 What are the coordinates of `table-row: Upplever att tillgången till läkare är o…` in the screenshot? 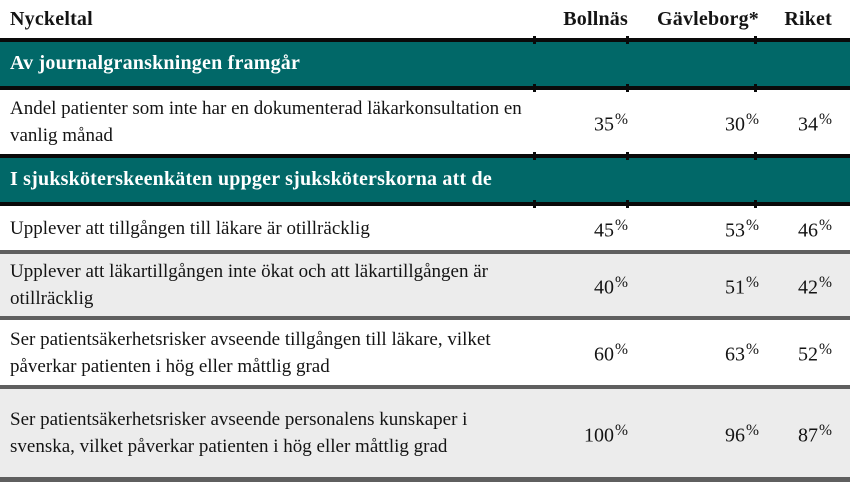 It's located at (425, 228).